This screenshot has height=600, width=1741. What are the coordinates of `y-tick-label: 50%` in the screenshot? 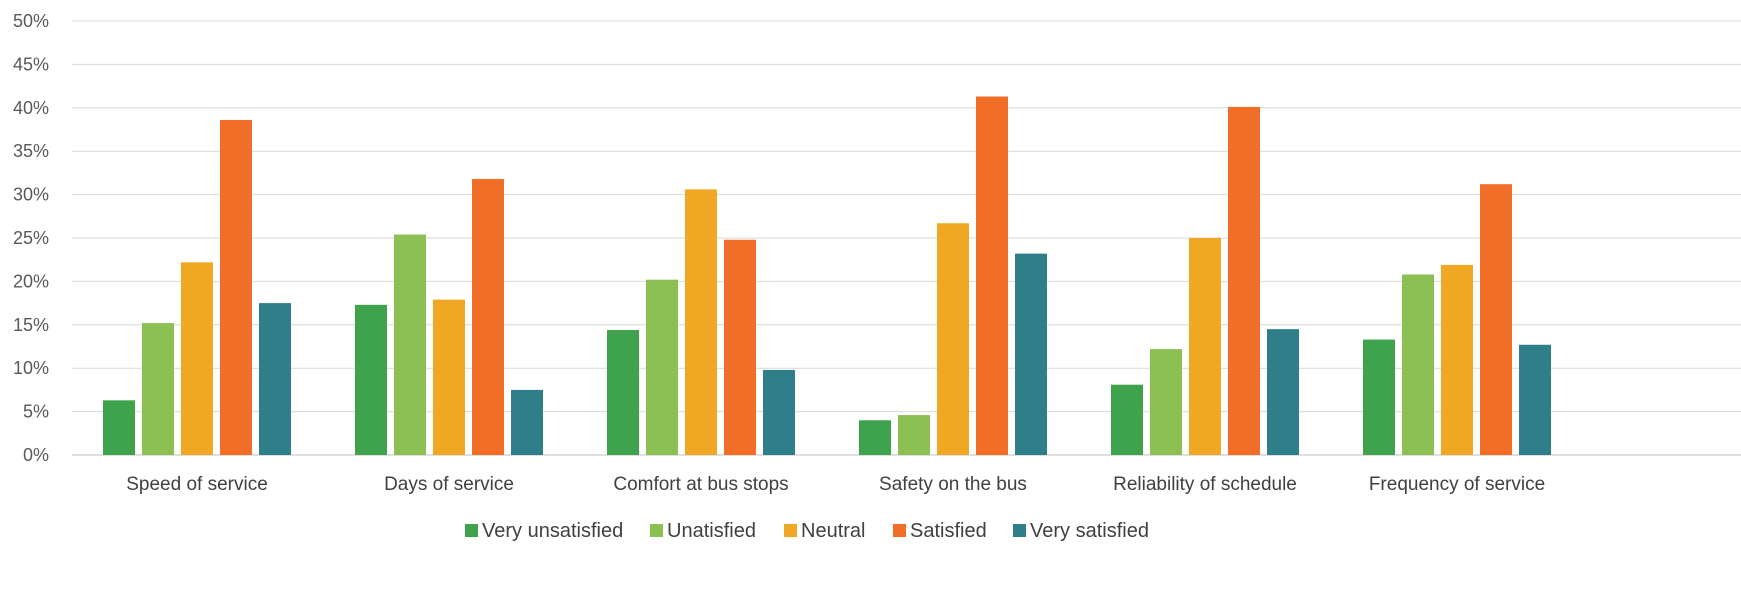 It's located at (31, 21).